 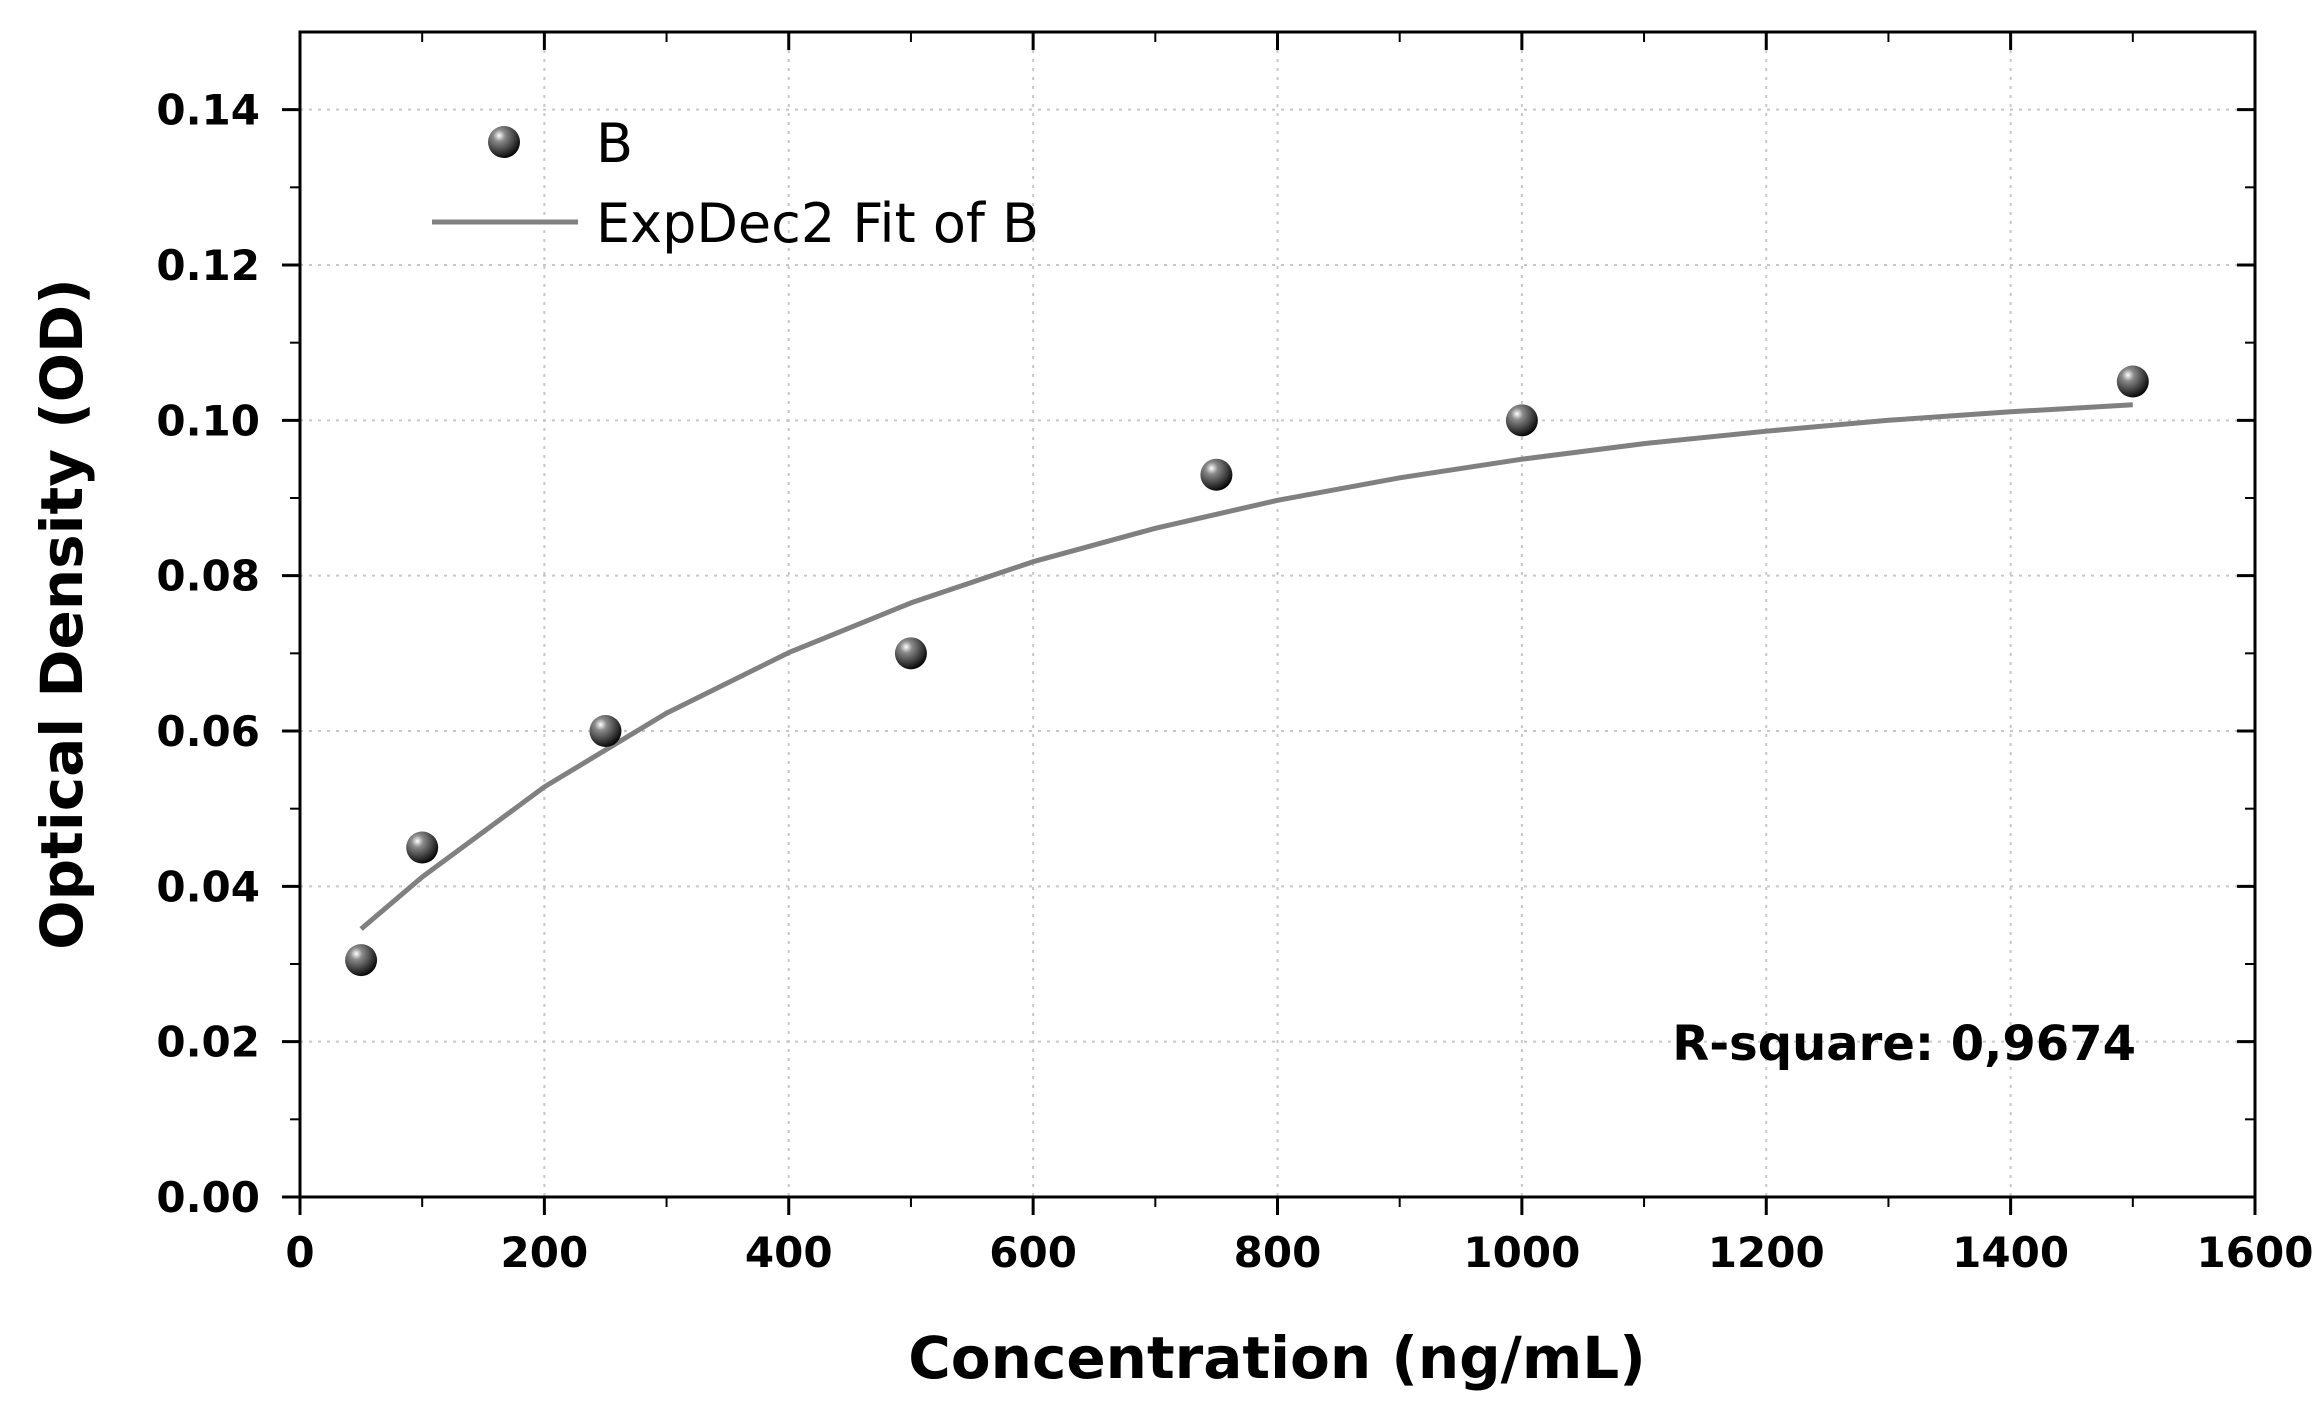 What do you see at coordinates (789, 1252) in the screenshot?
I see `x-tick-label: 400` at bounding box center [789, 1252].